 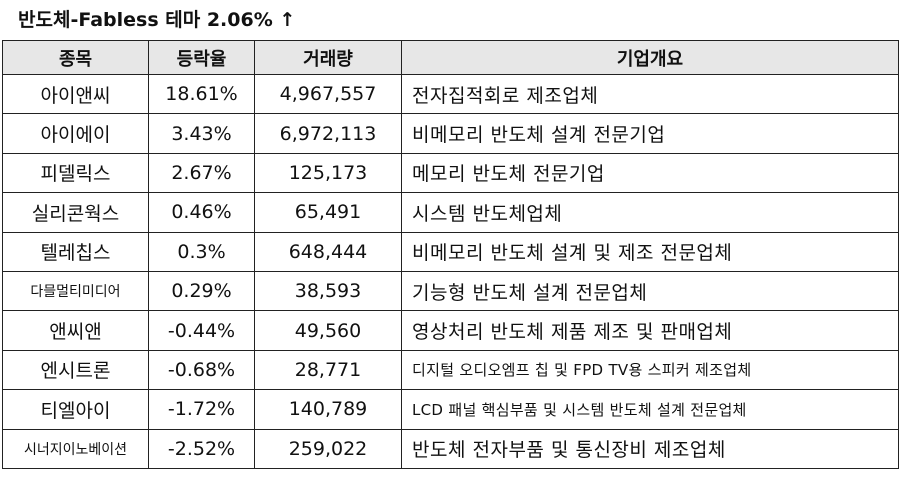 I want to click on volume: 4,967,557, so click(x=328, y=94).